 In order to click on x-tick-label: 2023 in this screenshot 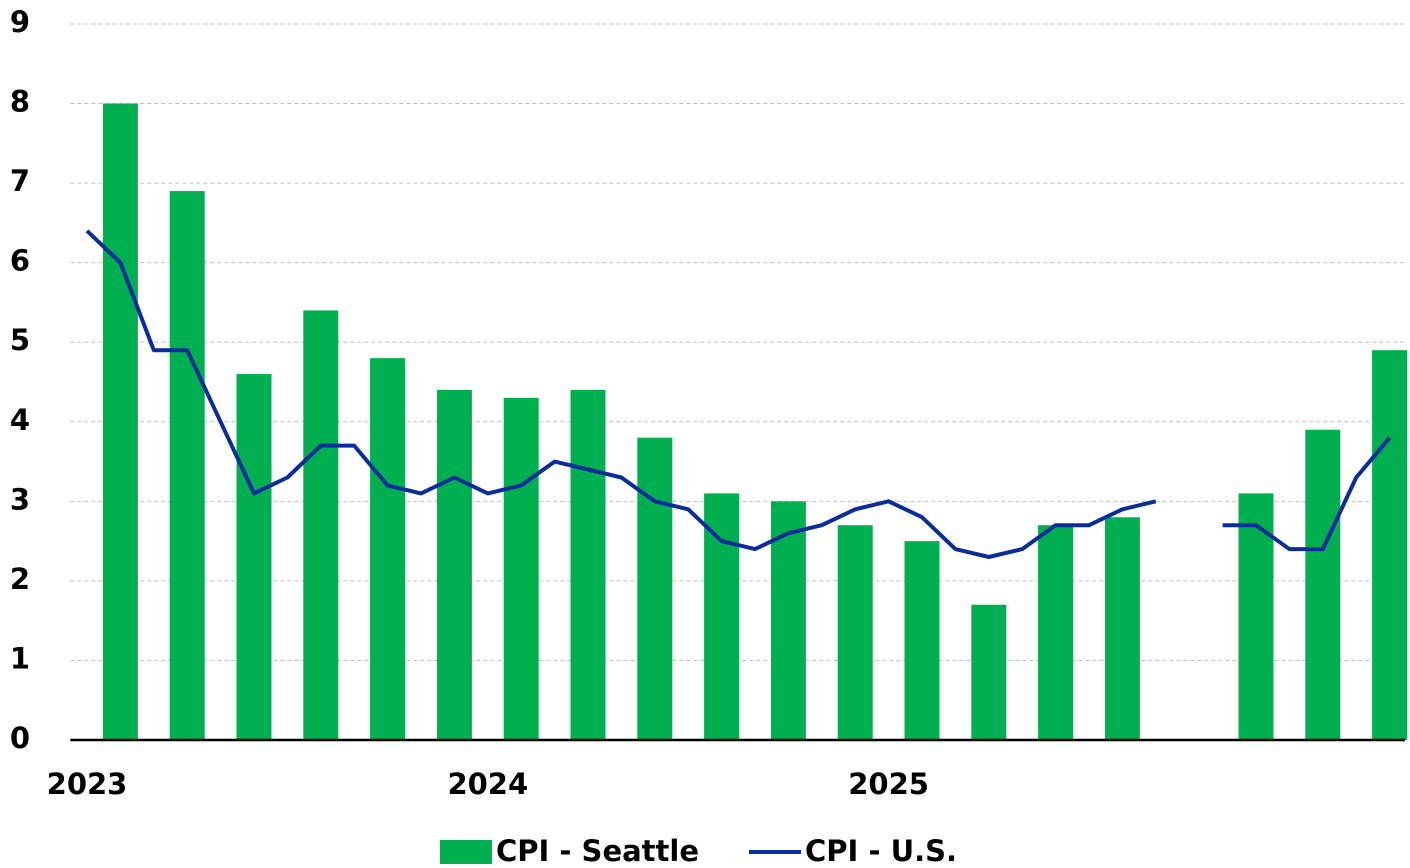, I will do `click(87, 784)`.